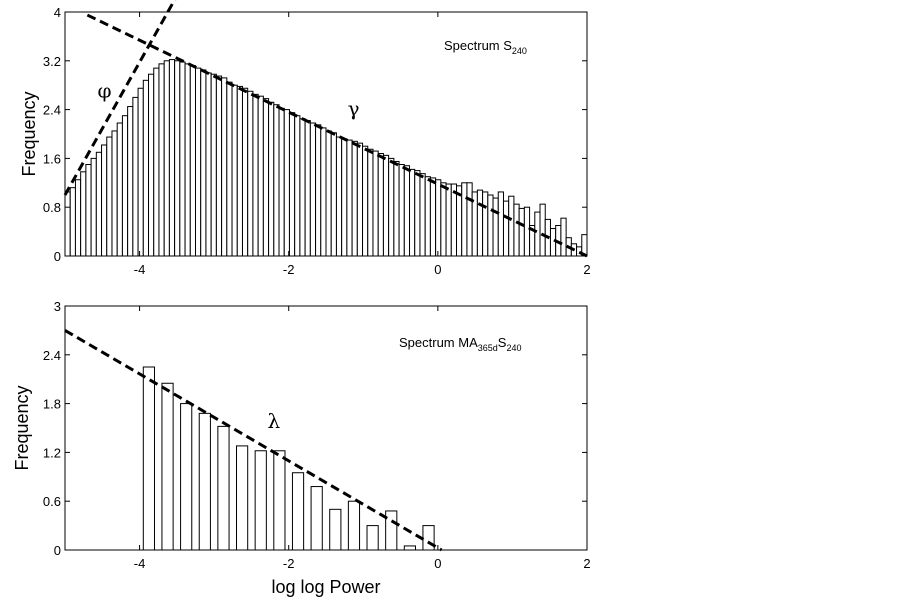  Describe the element at coordinates (52, 355) in the screenshot. I see `bottom-y-tick-label: 2.4` at that location.